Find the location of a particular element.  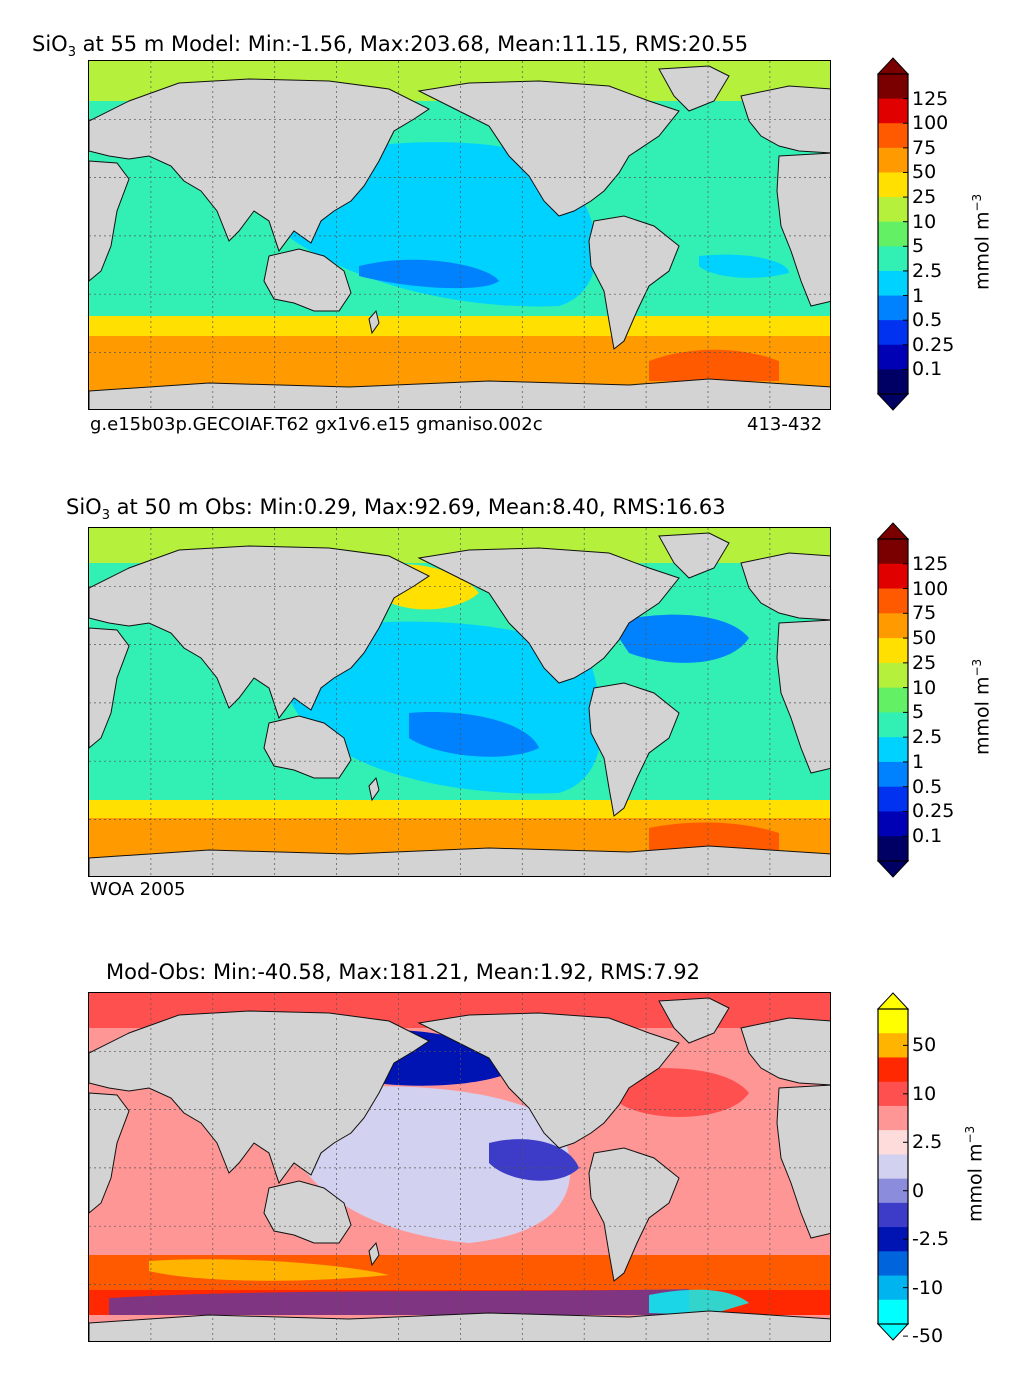

panel2-colorbar is located at coordinates (893, 700).